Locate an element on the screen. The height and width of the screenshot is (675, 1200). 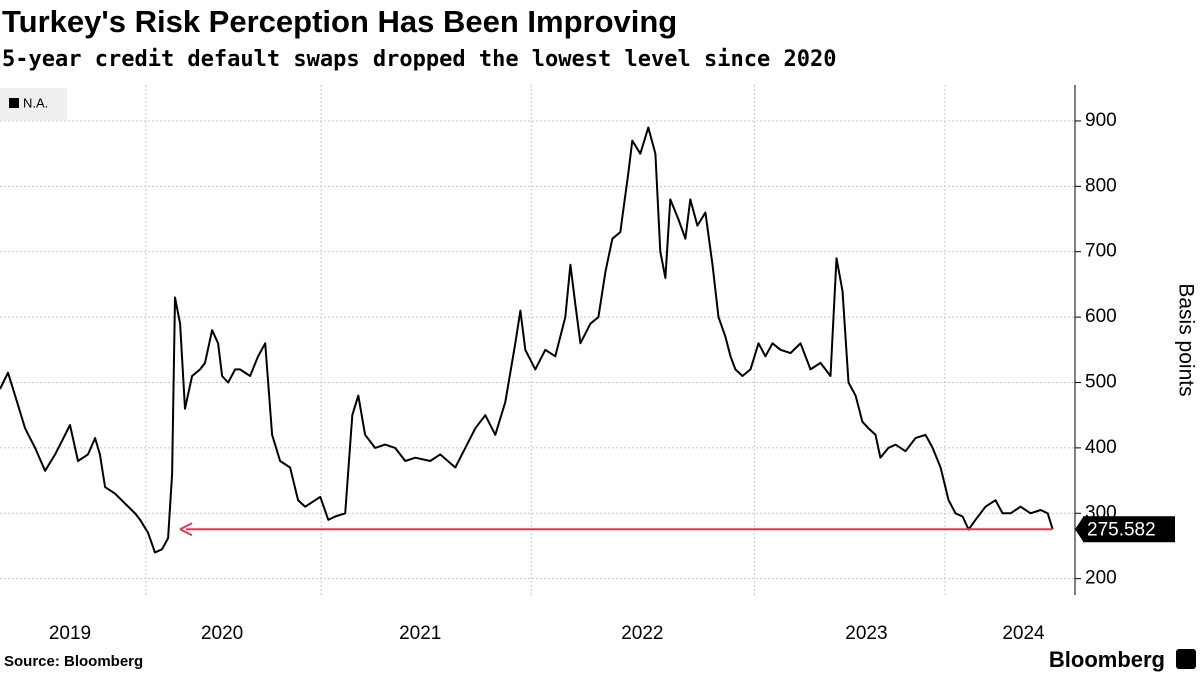
y-tick-label: 700 is located at coordinates (1101, 251).